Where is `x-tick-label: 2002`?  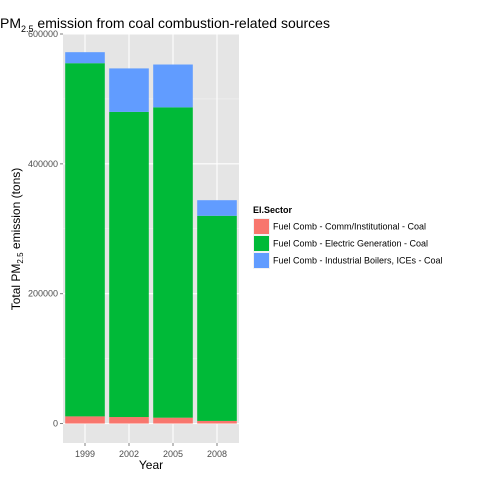
x-tick-label: 2002 is located at coordinates (129, 454).